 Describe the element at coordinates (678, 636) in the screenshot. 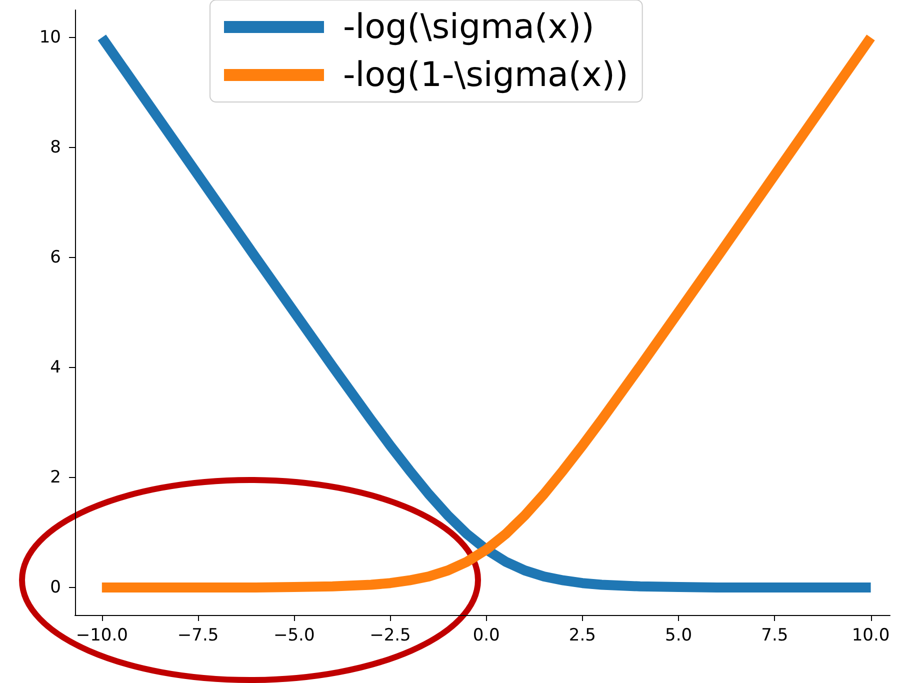

I see `x-tick-label: 5.0` at that location.